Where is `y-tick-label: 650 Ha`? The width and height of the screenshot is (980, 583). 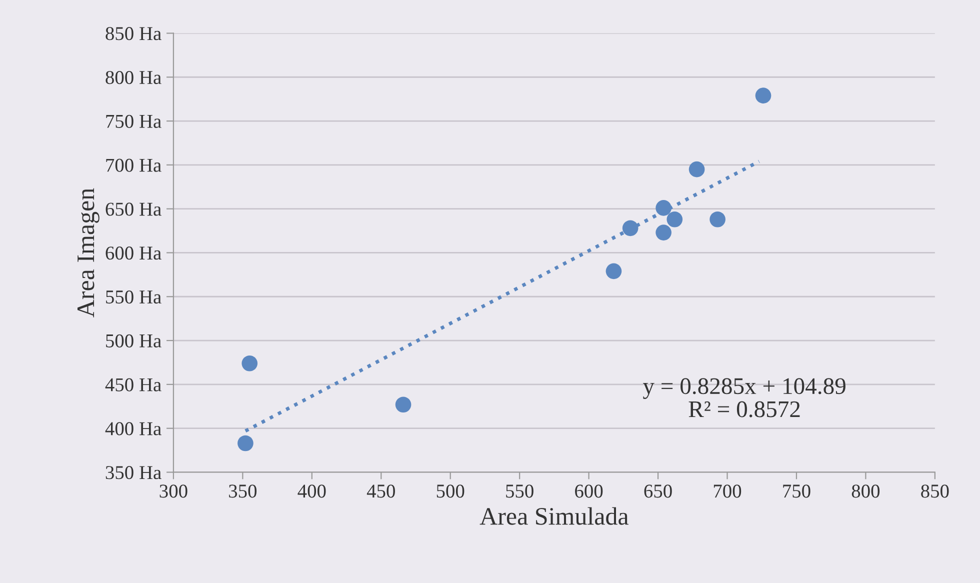
y-tick-label: 650 Ha is located at coordinates (134, 209).